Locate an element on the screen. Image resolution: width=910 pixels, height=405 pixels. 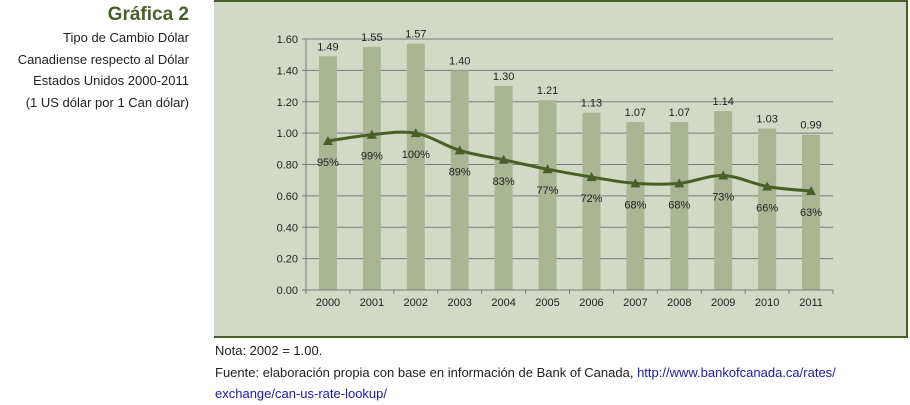
y-tick-label: 0.20 is located at coordinates (287, 260).